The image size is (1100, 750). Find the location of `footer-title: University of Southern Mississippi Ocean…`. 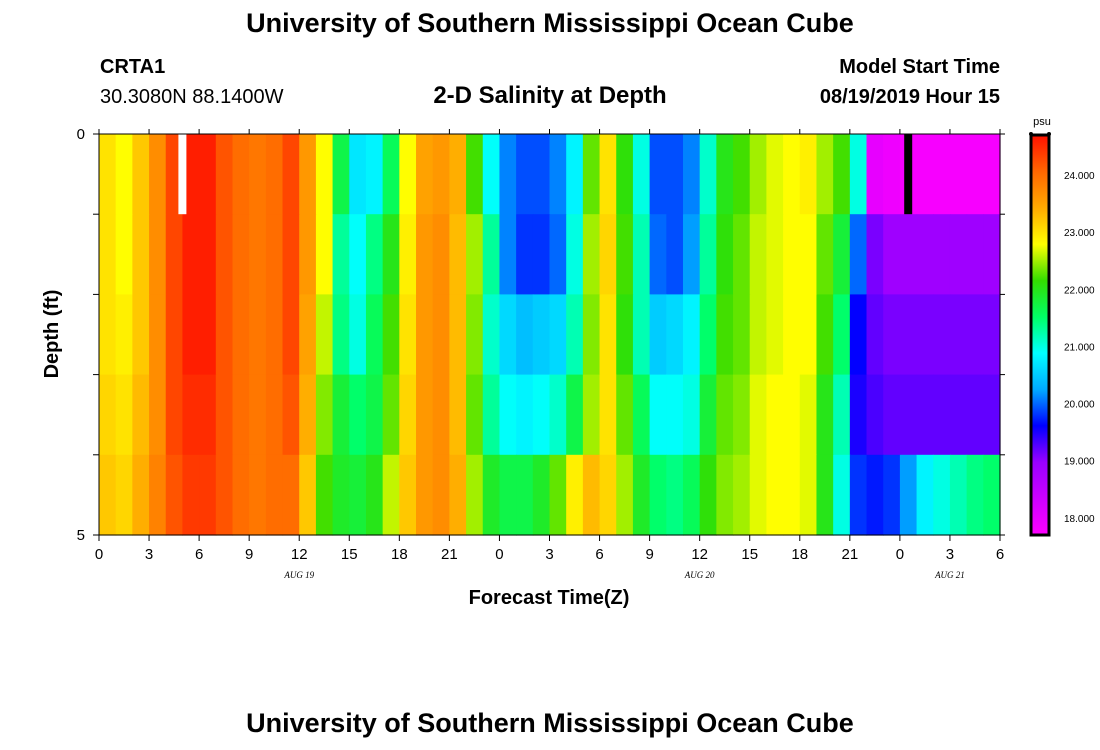

footer-title: University of Southern Mississippi Ocean… is located at coordinates (550, 723).